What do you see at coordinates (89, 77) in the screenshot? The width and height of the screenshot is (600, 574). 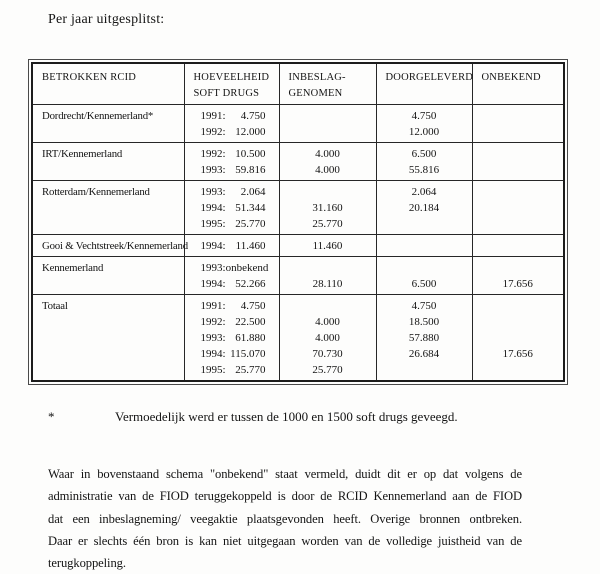 I see `header-line: BETROKKEN RCID` at bounding box center [89, 77].